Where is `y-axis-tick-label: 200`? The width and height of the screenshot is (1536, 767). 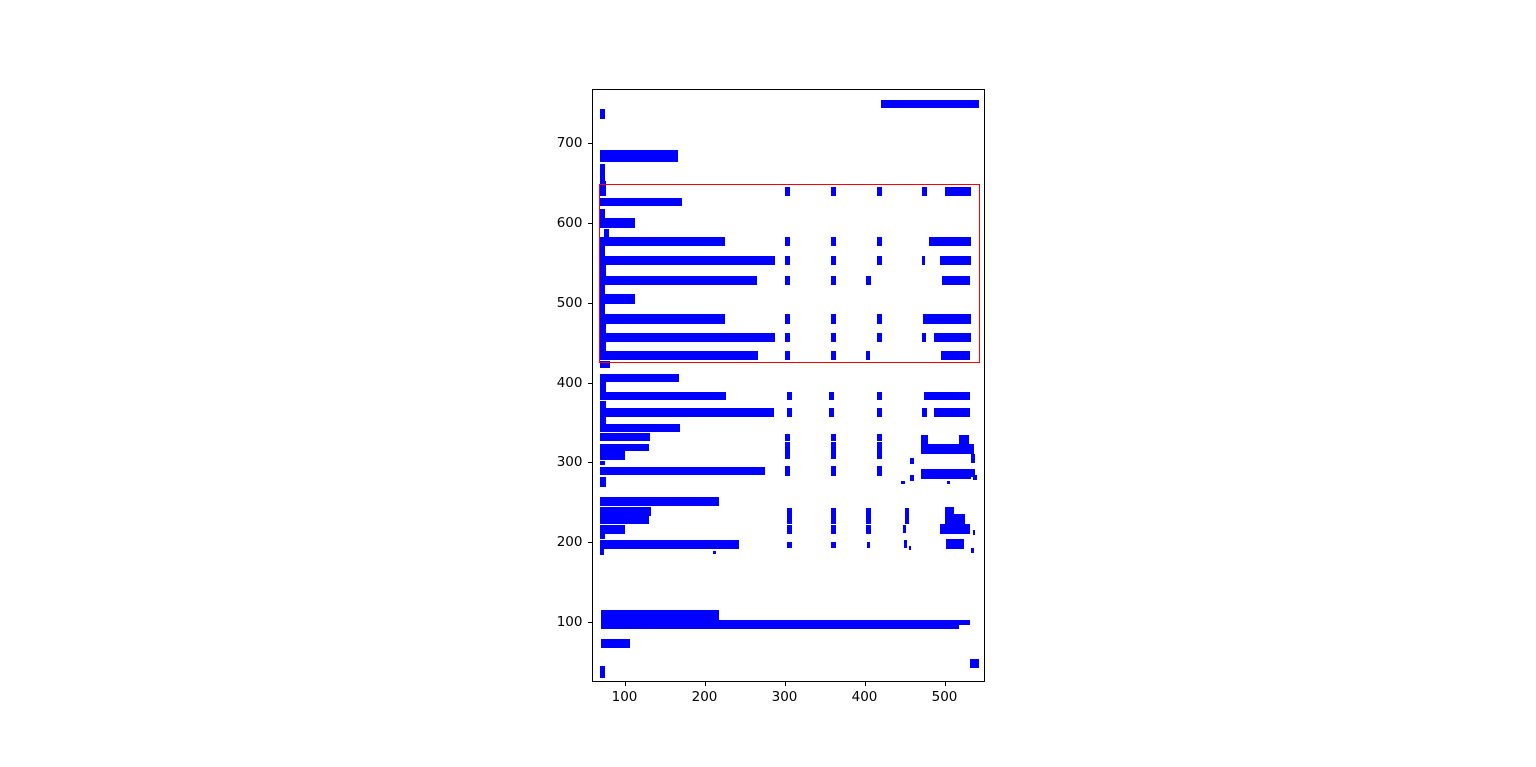
y-axis-tick-label: 200 is located at coordinates (569, 542).